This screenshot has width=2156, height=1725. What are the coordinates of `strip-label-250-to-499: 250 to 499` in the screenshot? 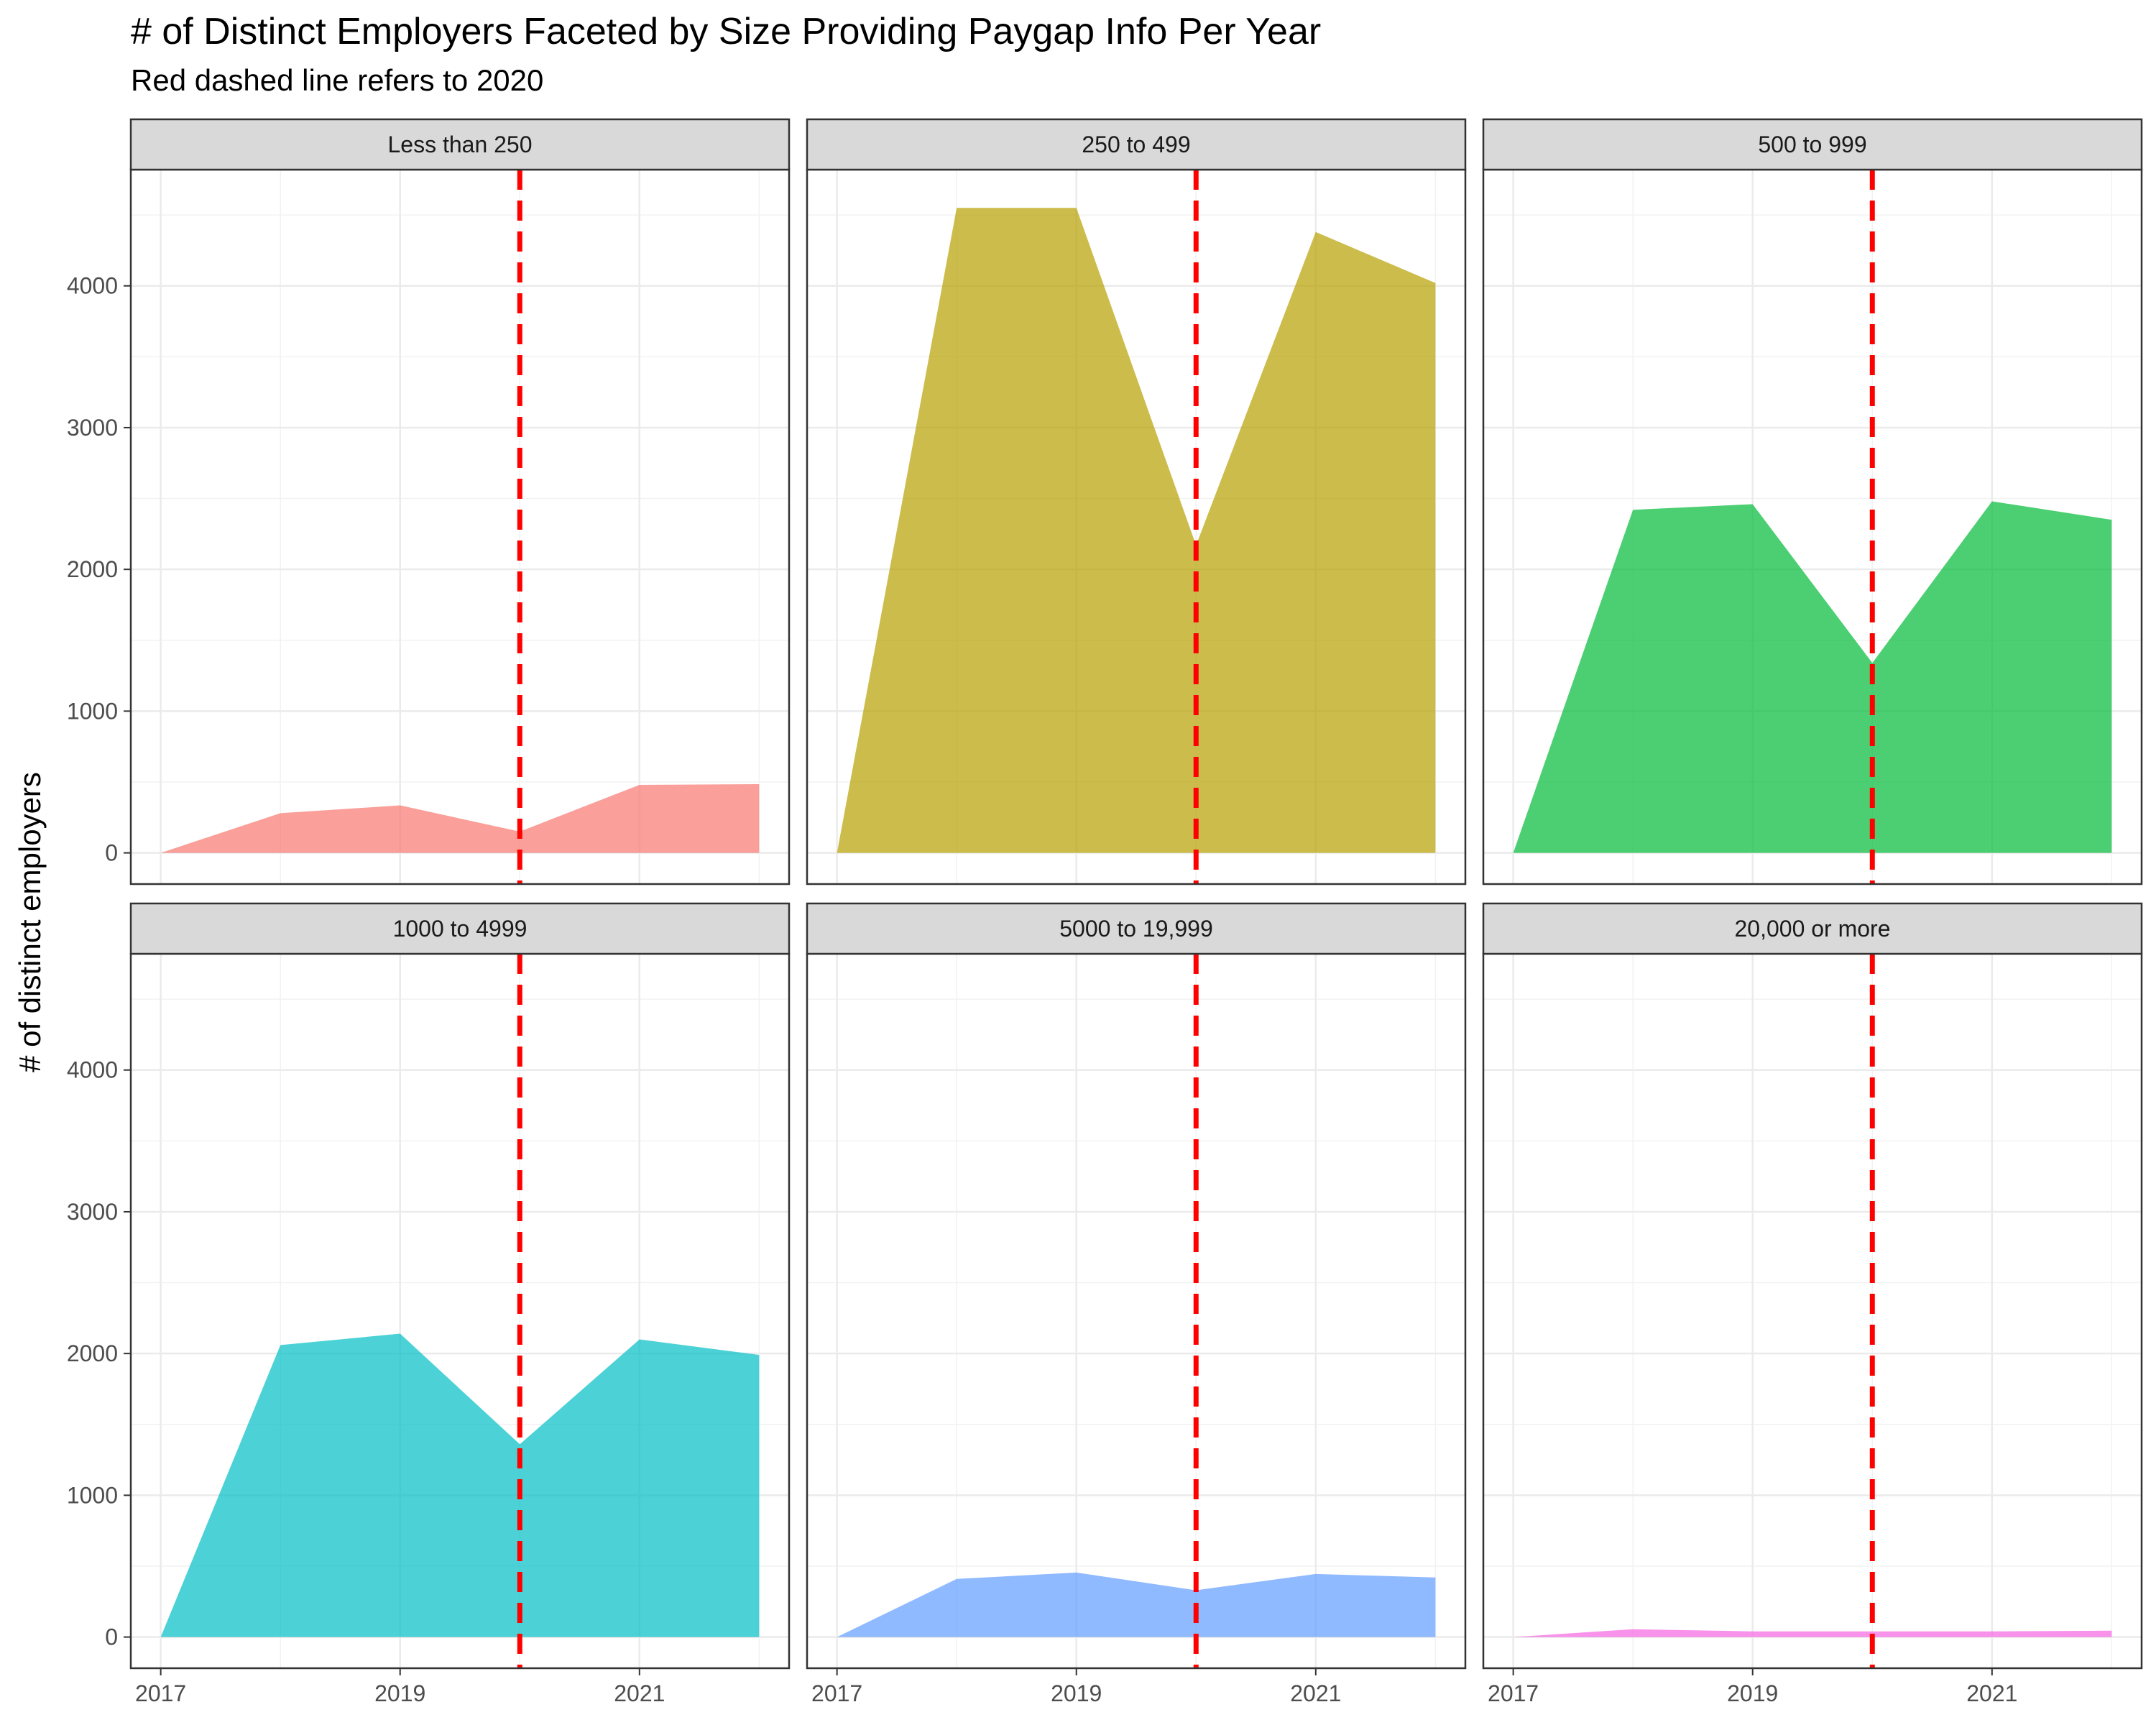 It's located at (1136, 144).